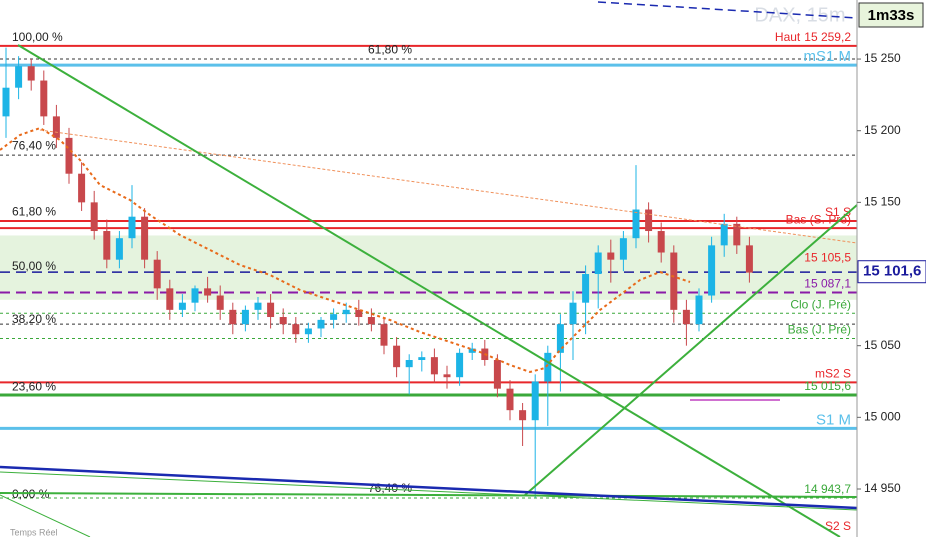  What do you see at coordinates (838, 526) in the screenshot?
I see `level-label: S2 S` at bounding box center [838, 526].